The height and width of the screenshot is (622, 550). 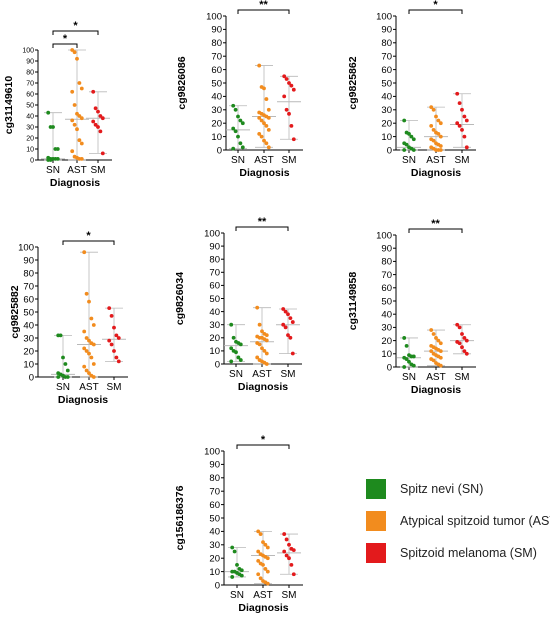 I want to click on x-tick-label: SN, so click(x=236, y=374).